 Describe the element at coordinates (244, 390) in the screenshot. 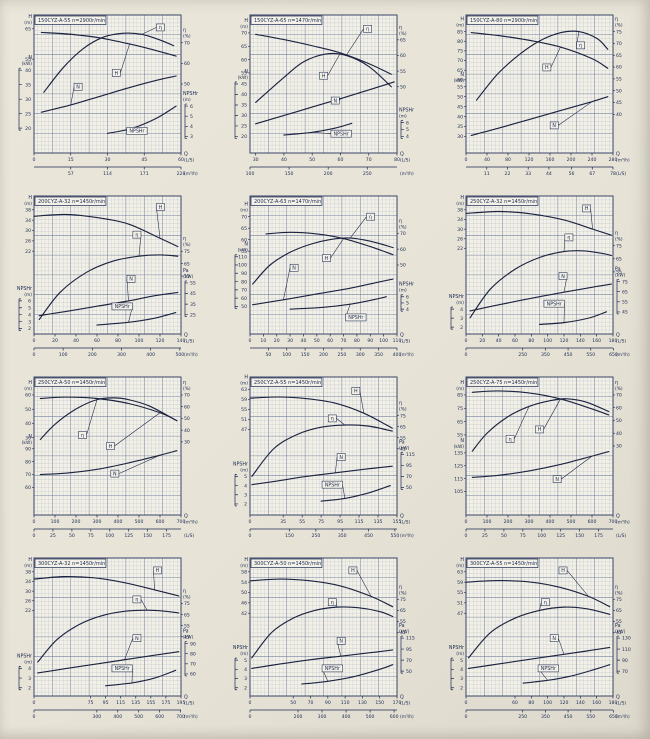

I see `tick-label-H: 63` at that location.